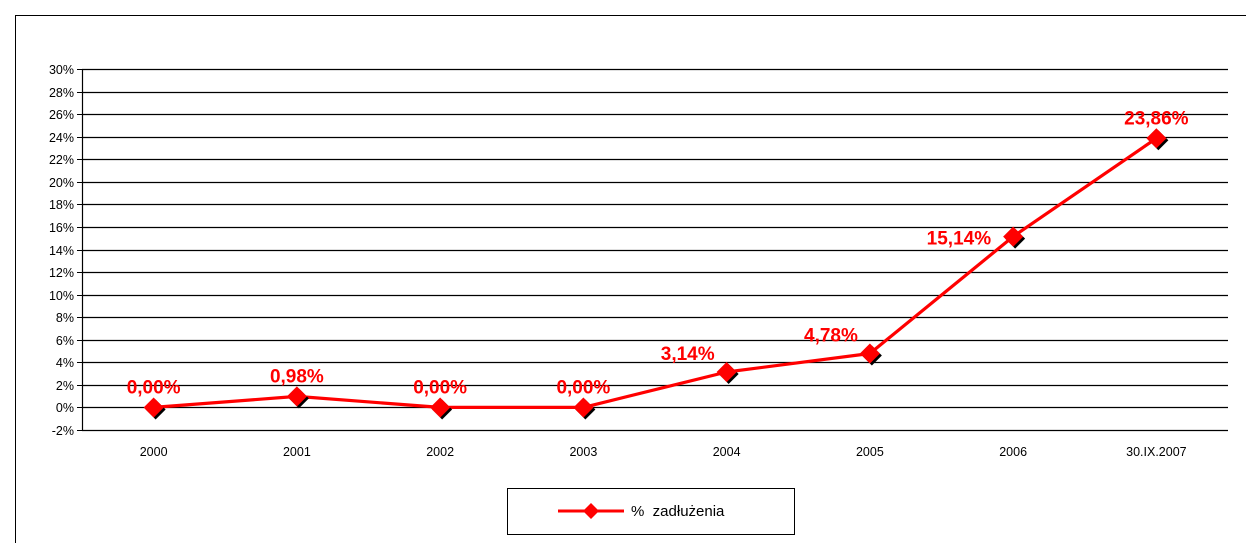 The height and width of the screenshot is (548, 1246). I want to click on x-axis-tick-labels: 2000 2001 2002 2003 2004 2005 2006 30.IX.2007, so click(663, 452).